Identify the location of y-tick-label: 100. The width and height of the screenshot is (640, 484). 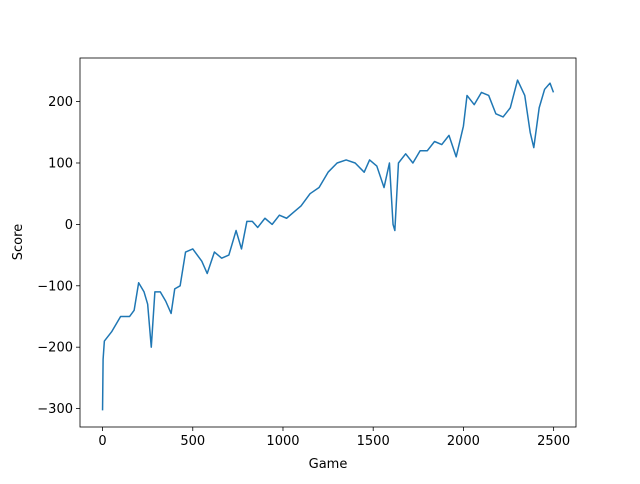
(60, 163).